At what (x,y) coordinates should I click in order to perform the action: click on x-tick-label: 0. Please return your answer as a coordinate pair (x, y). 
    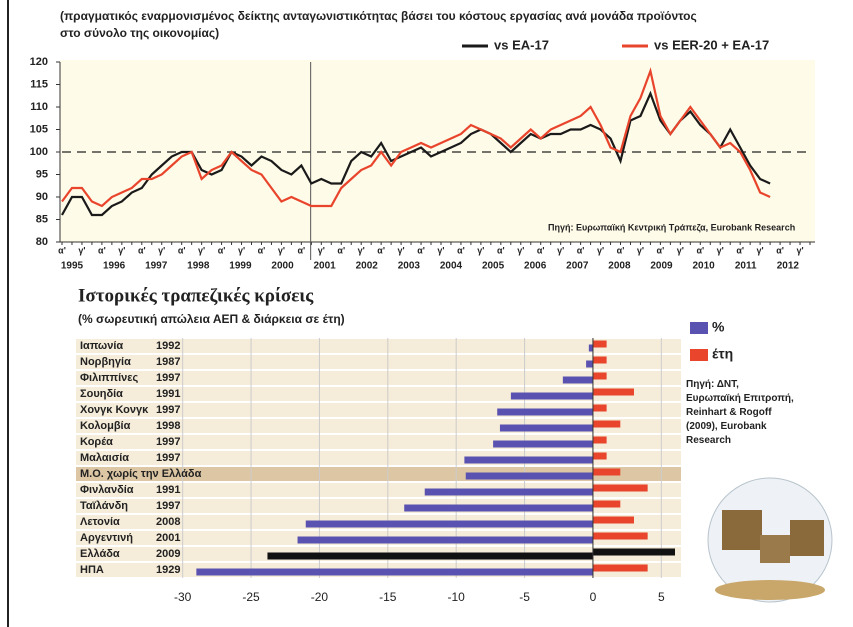
    Looking at the image, I should click on (593, 597).